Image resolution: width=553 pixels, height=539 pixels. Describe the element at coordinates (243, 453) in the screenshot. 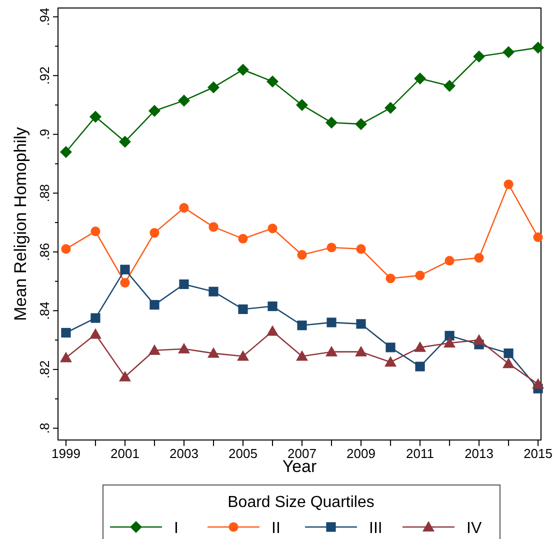

I see `x-tick-label: 2005` at that location.